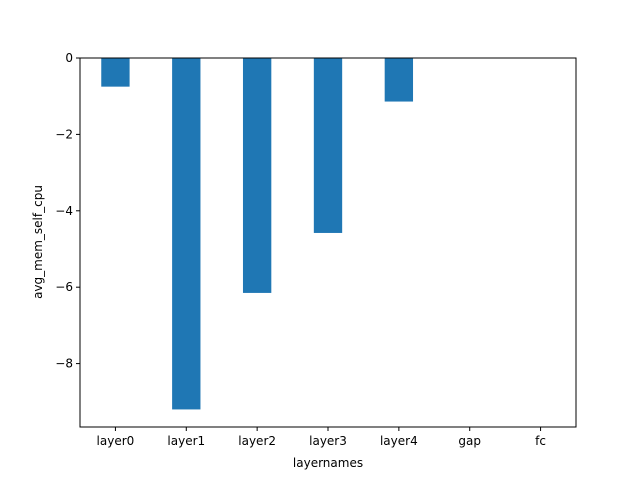  Describe the element at coordinates (257, 175) in the screenshot. I see `bar-layer2` at that location.